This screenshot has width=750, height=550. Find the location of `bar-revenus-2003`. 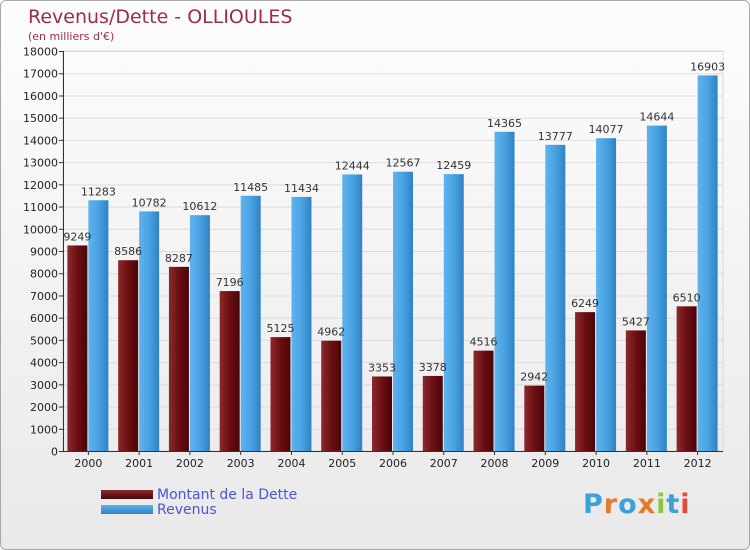

bar-revenus-2003 is located at coordinates (250, 323).